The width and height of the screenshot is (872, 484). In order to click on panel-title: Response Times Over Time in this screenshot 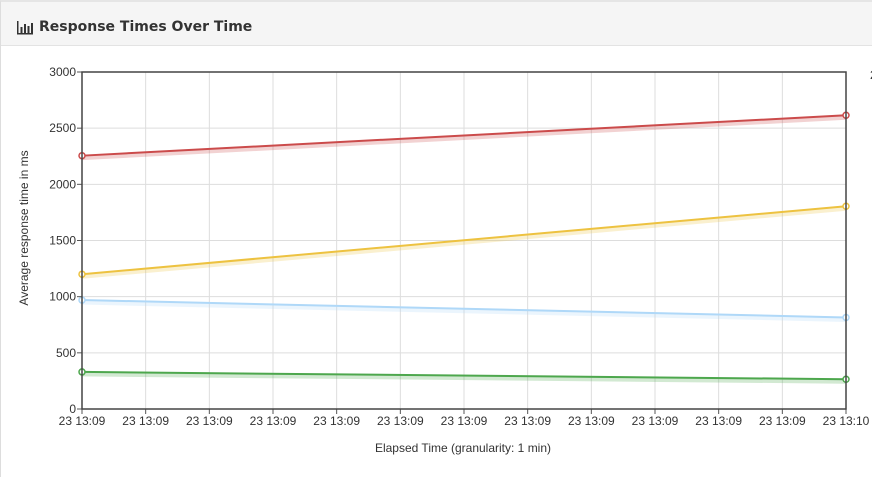, I will do `click(146, 27)`.